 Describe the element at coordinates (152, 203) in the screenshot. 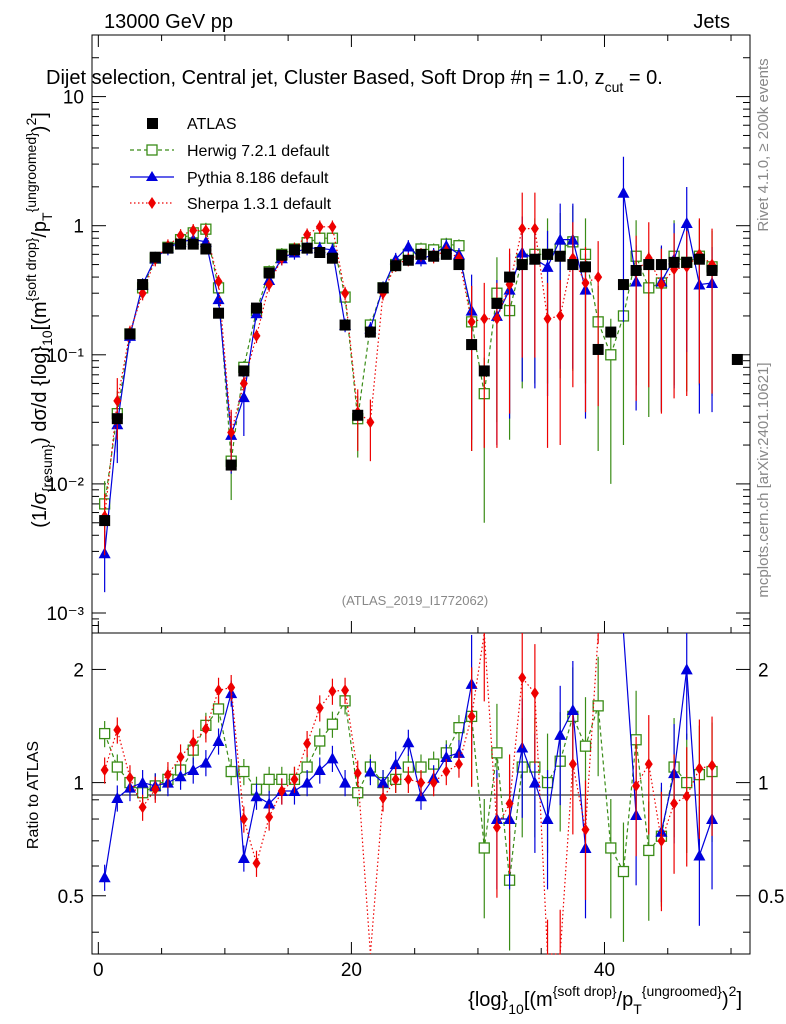

I see `legend-sherpa-marker` at that location.